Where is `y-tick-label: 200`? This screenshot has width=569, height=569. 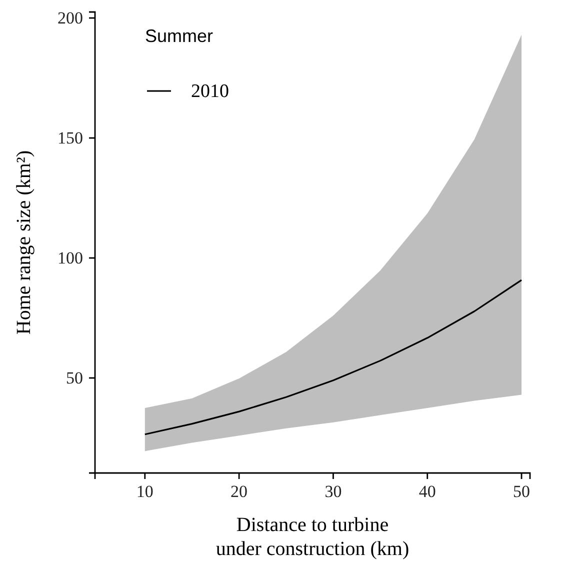
y-tick-label: 200 is located at coordinates (70, 18).